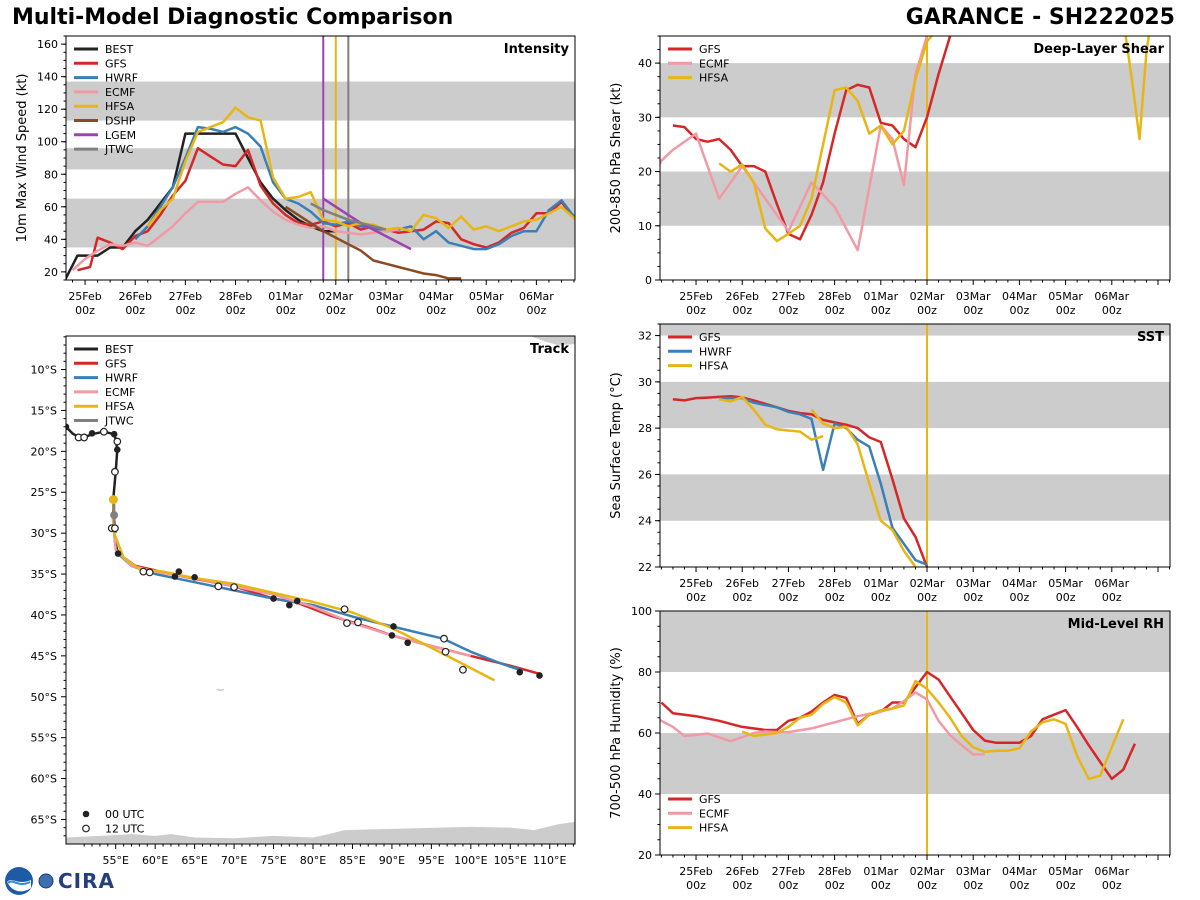  I want to click on sst-series-hfsa, so click(771, 418).